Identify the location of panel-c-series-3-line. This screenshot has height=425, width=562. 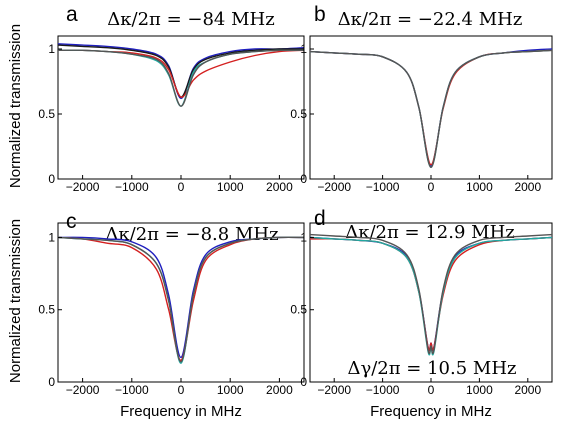
(181, 300).